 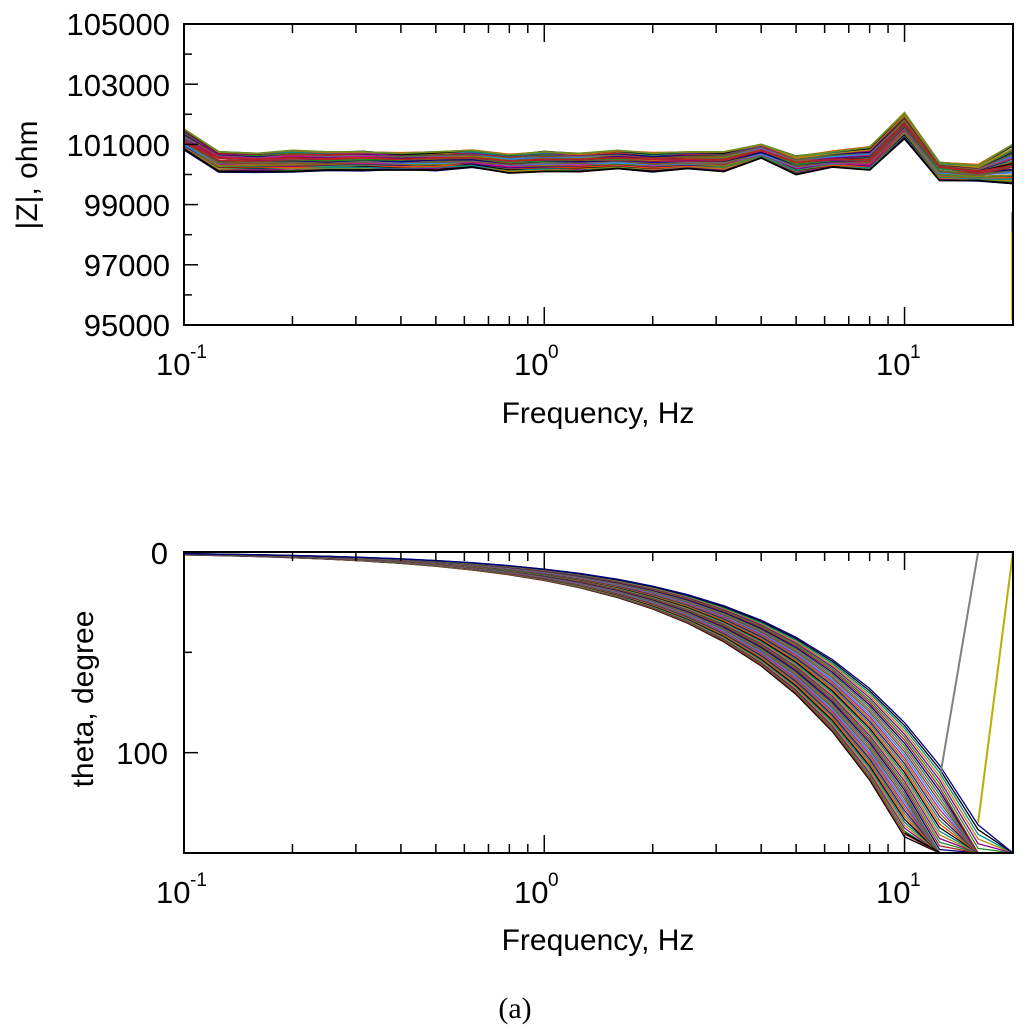 I want to click on y-tick-label-99000: 99000, so click(x=127, y=205).